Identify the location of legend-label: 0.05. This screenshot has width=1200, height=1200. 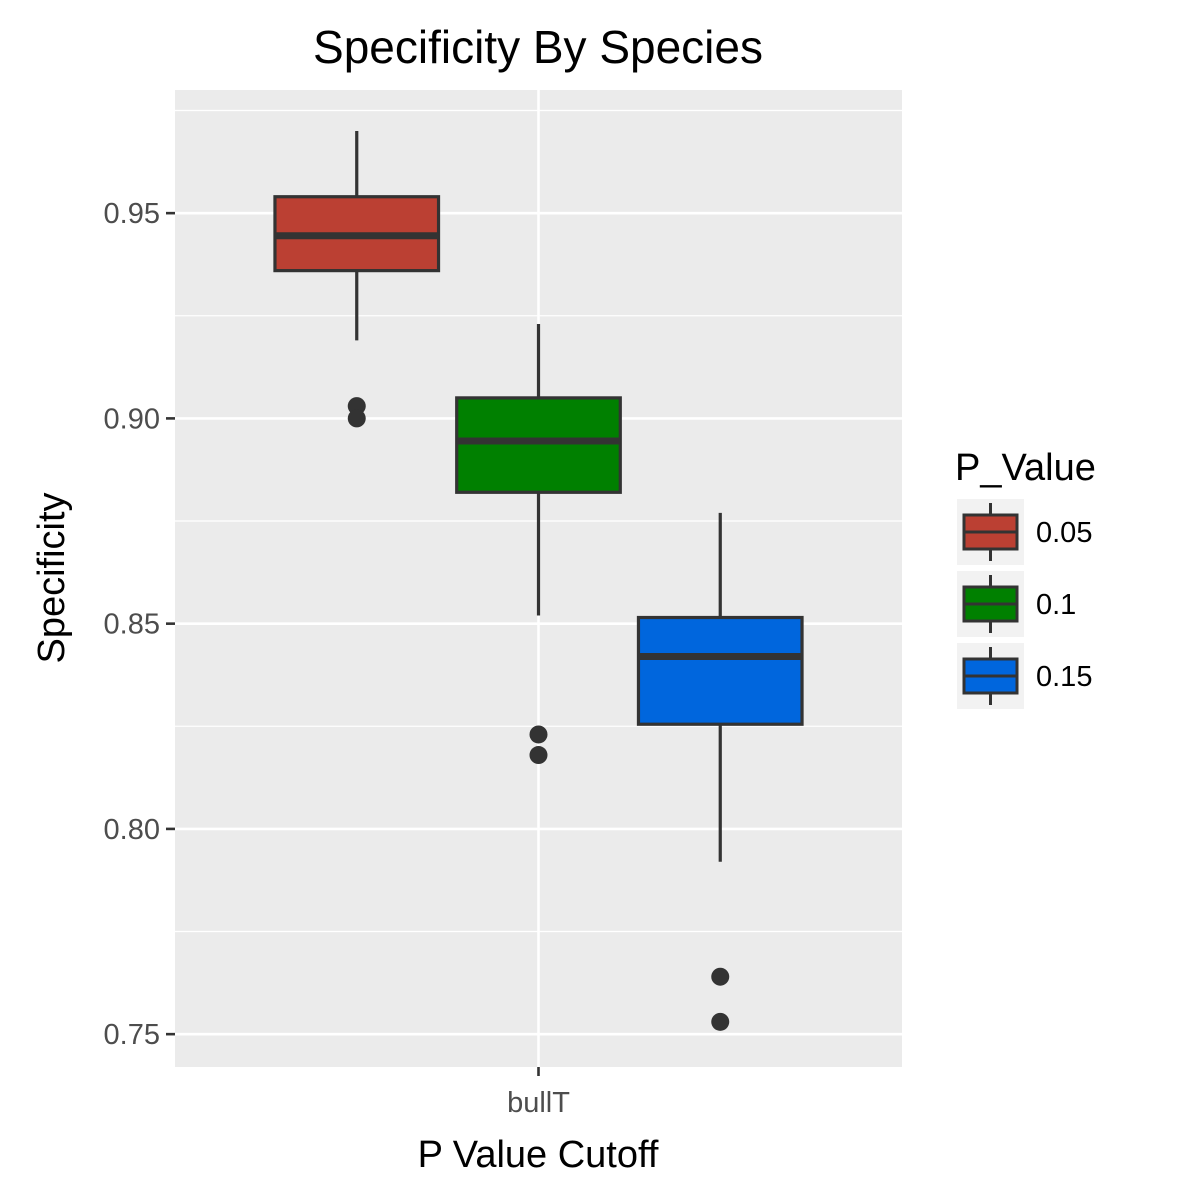
(1064, 533).